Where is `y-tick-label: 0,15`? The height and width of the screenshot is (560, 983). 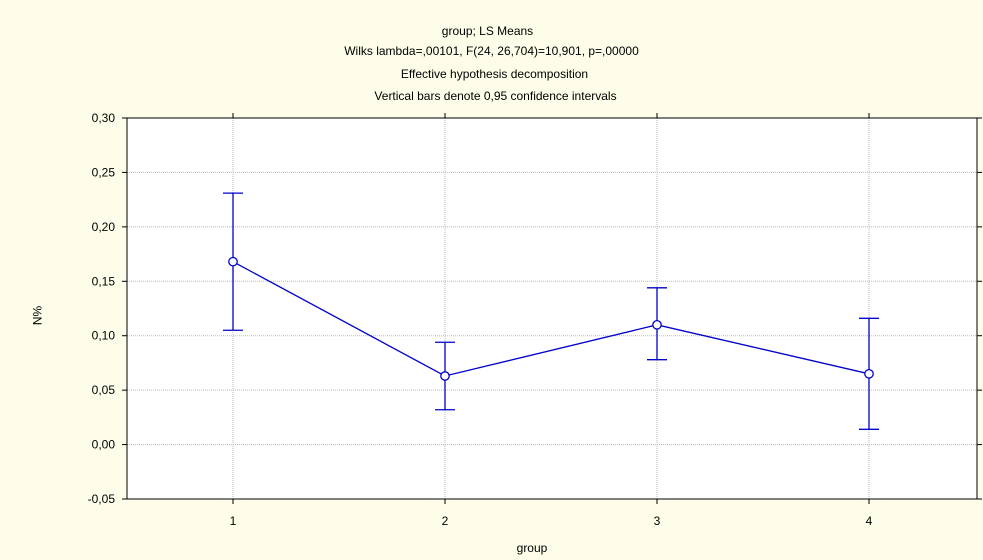 y-tick-label: 0,15 is located at coordinates (104, 281).